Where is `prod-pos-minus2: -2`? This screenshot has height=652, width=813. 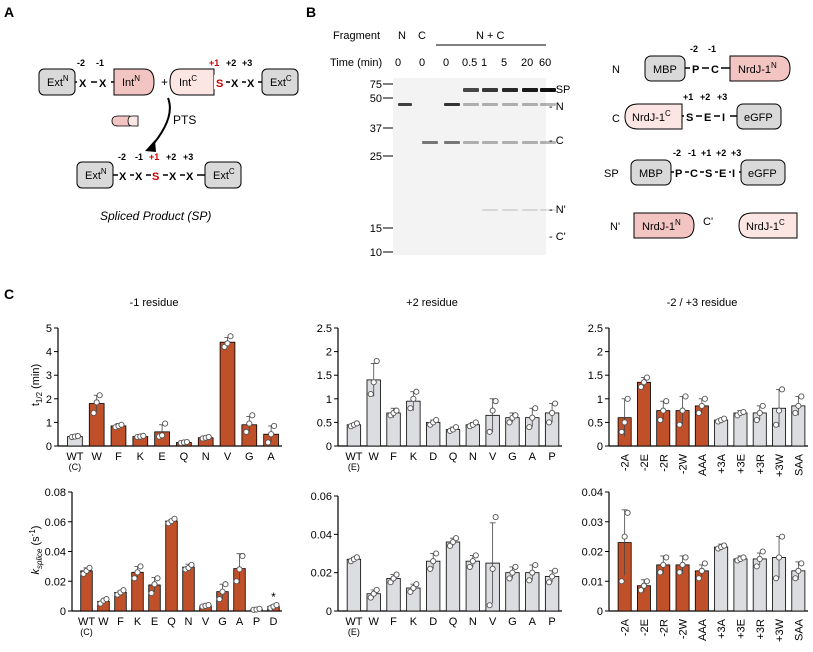
prod-pos-minus2: -2 is located at coordinates (122, 157).